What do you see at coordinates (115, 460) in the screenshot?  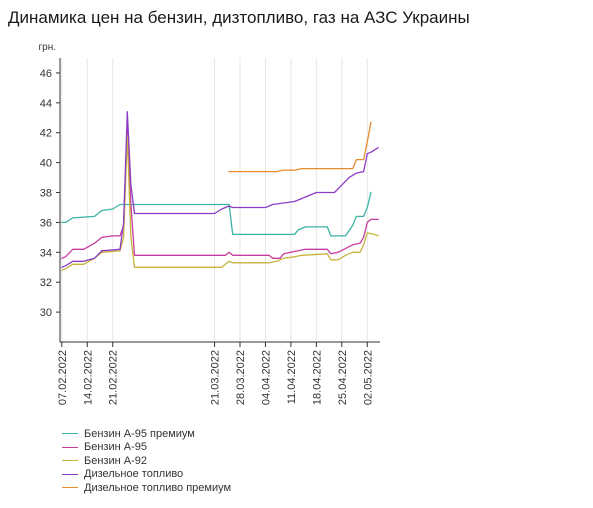 I see `legend-label: Бензин А-92` at bounding box center [115, 460].